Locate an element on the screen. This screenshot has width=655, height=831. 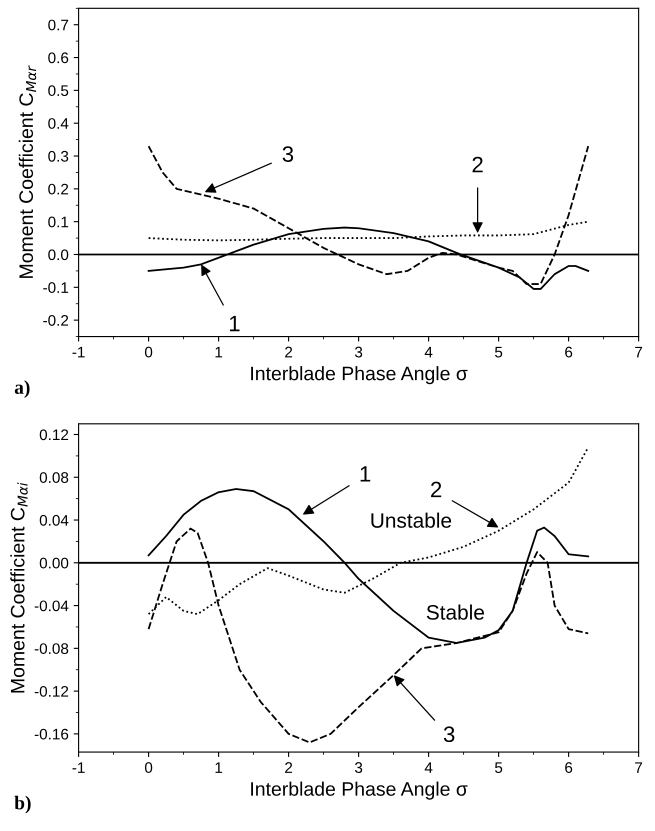
y-tick-label: -0.2 is located at coordinates (55, 320).